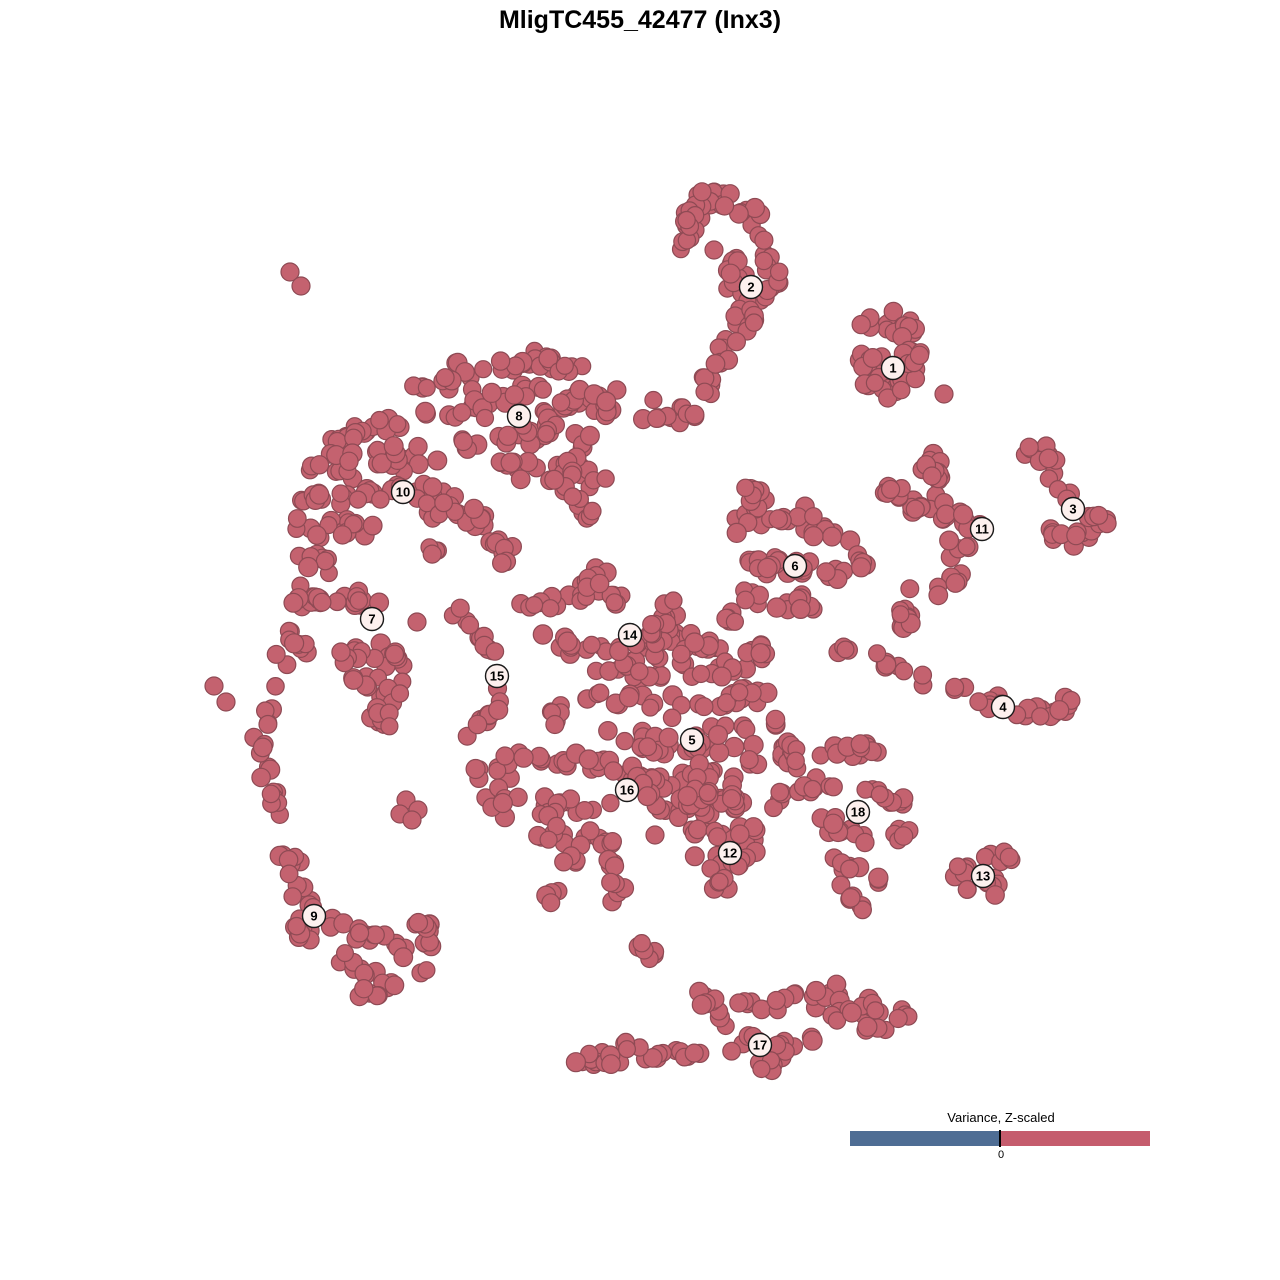 This screenshot has width=1280, height=1280. I want to click on cluster-label-1: 1, so click(893, 368).